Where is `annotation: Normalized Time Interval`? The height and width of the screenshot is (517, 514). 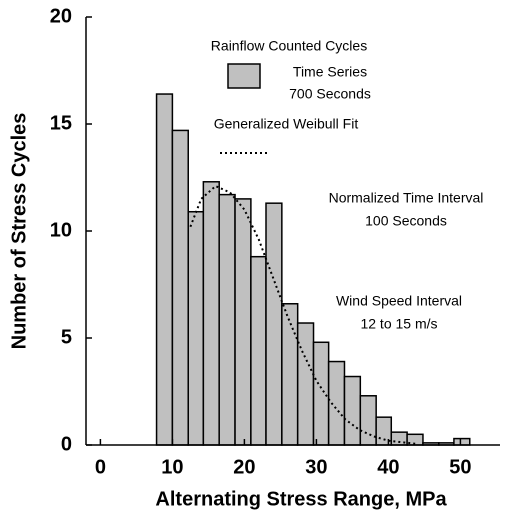
annotation: Normalized Time Interval is located at coordinates (406, 198).